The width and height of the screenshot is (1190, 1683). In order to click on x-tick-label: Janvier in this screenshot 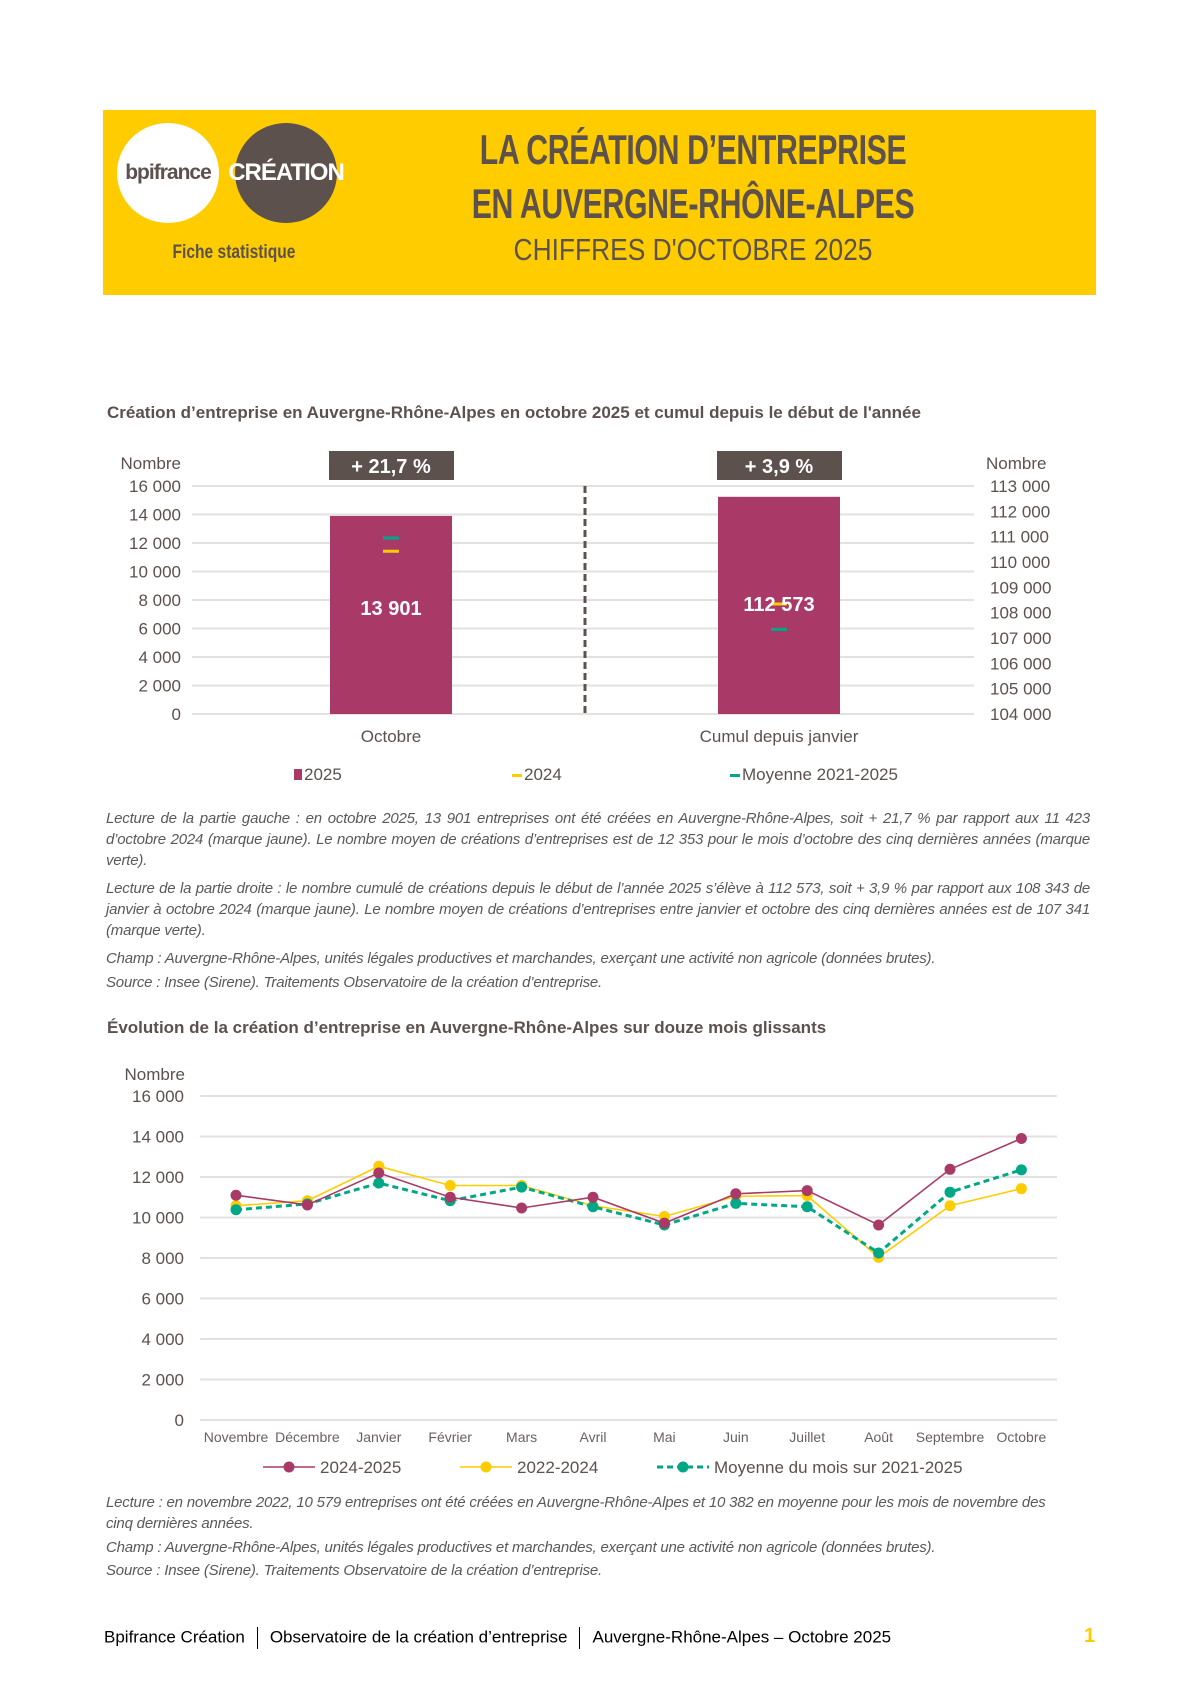, I will do `click(378, 1437)`.